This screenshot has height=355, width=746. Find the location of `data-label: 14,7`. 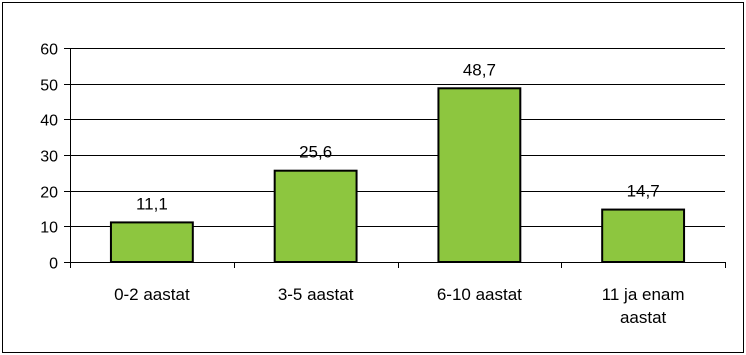

data-label: 14,7 is located at coordinates (643, 191).